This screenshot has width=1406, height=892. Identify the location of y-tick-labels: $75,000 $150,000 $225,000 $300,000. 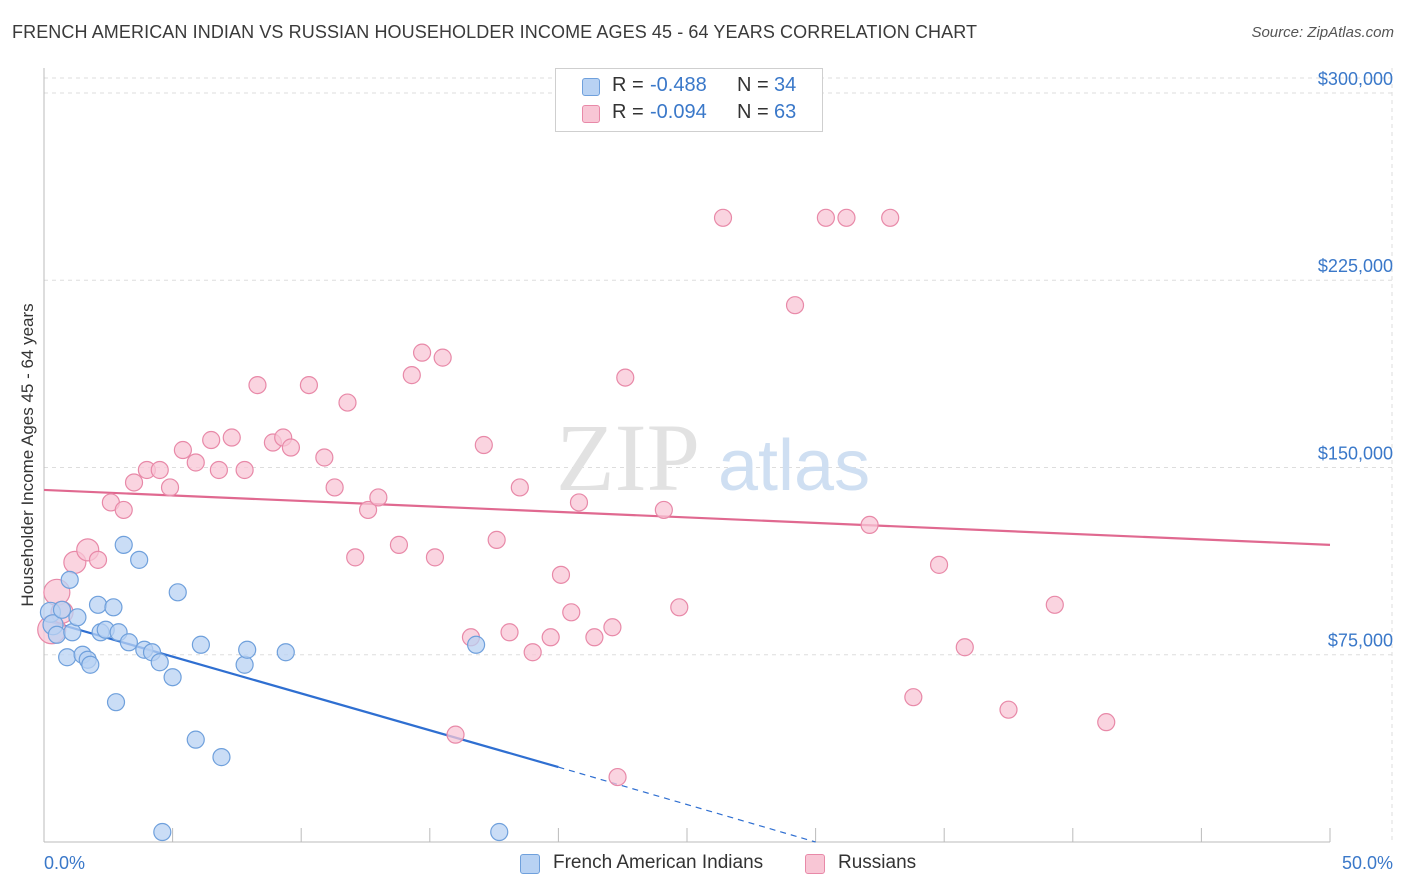
(1355, 360).